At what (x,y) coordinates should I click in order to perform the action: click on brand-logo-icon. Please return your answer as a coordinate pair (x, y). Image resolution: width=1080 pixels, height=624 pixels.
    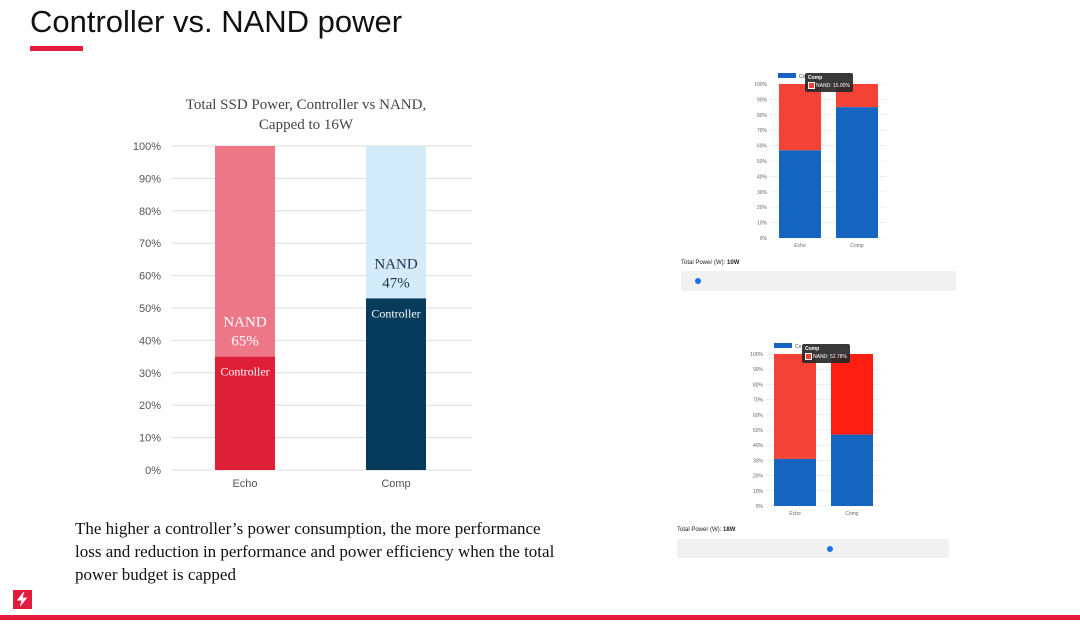
    Looking at the image, I should click on (22, 599).